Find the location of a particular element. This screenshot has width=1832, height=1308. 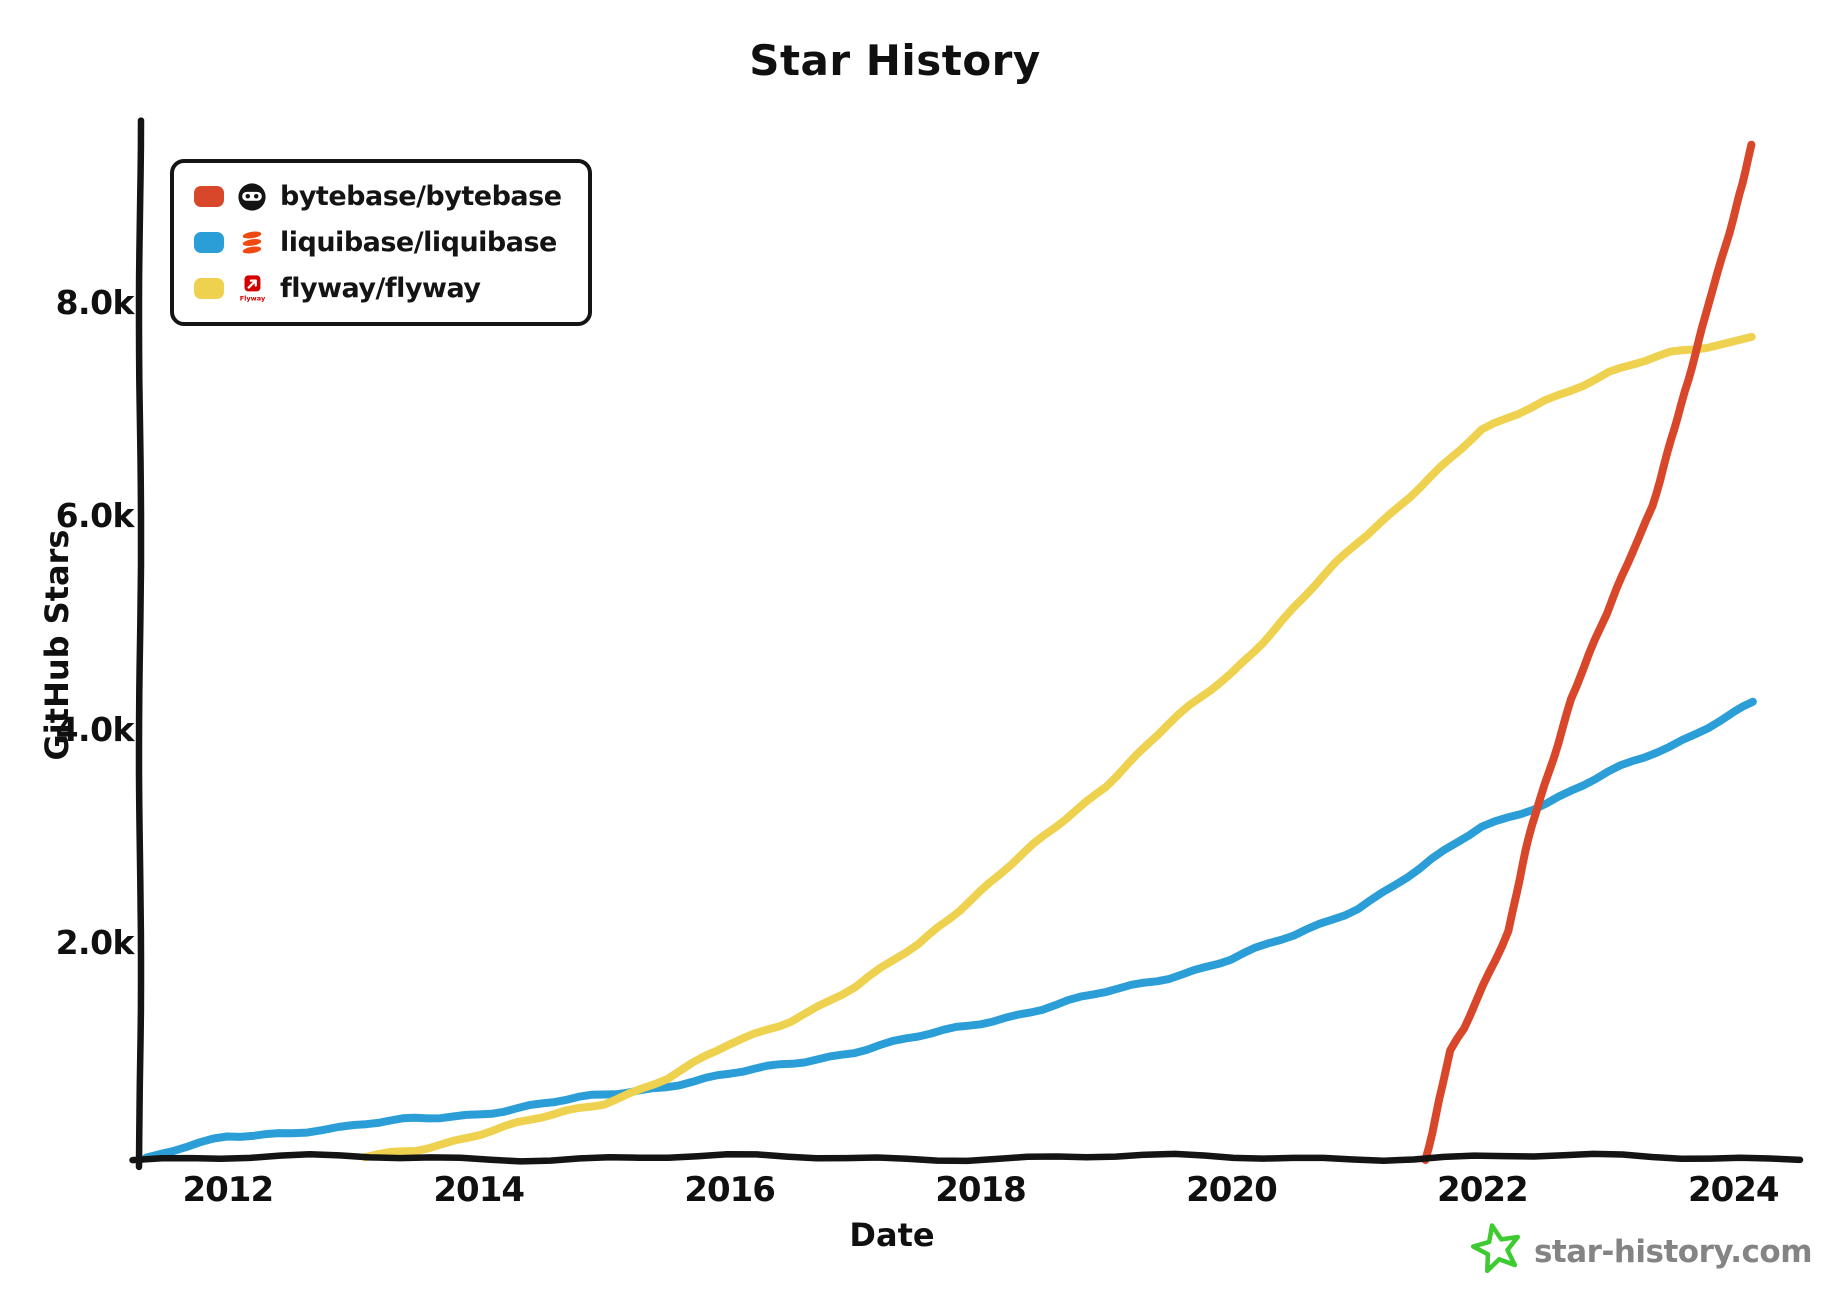

legend-item-flyway: Flyway flyway/flyway is located at coordinates (378, 288).